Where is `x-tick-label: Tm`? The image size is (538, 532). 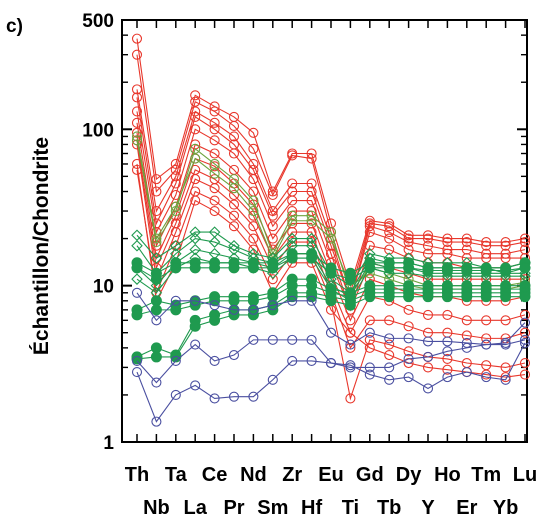
x-tick-label: Tm is located at coordinates (486, 475).